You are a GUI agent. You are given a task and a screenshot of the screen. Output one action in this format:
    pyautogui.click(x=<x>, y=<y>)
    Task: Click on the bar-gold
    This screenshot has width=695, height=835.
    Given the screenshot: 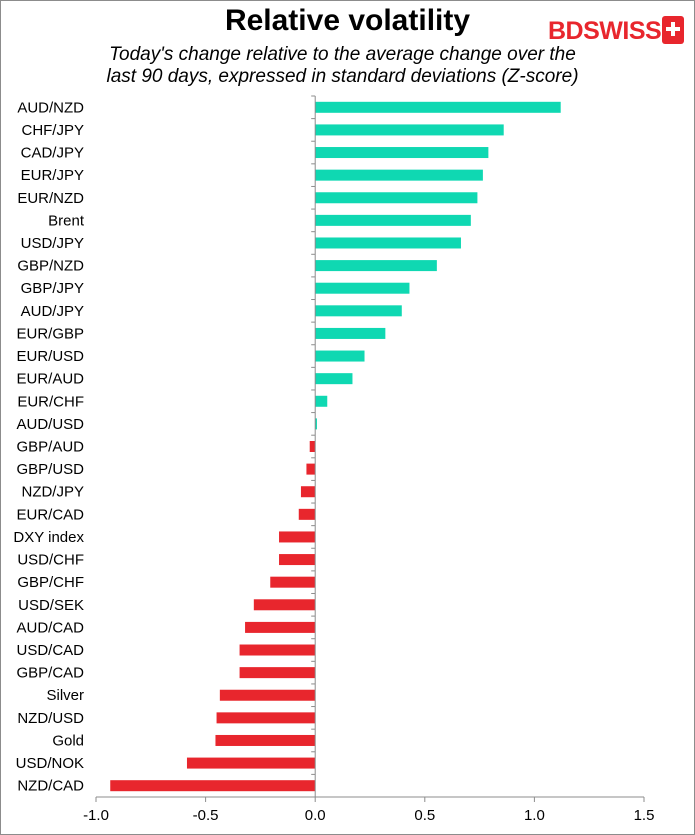 What is the action you would take?
    pyautogui.click(x=265, y=740)
    